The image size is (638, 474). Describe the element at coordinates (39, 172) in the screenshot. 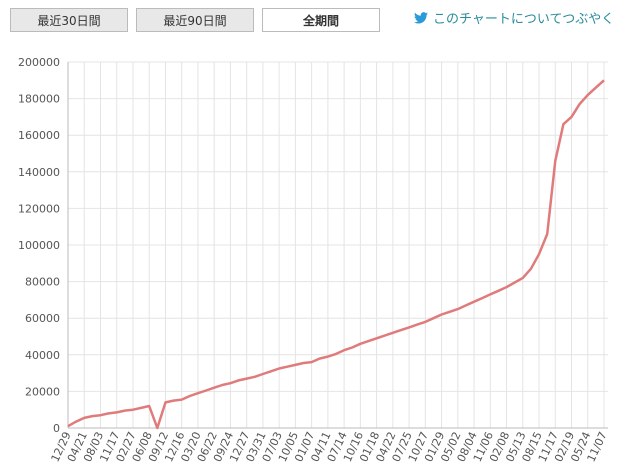

I see `y-tick-label: 140000` at that location.